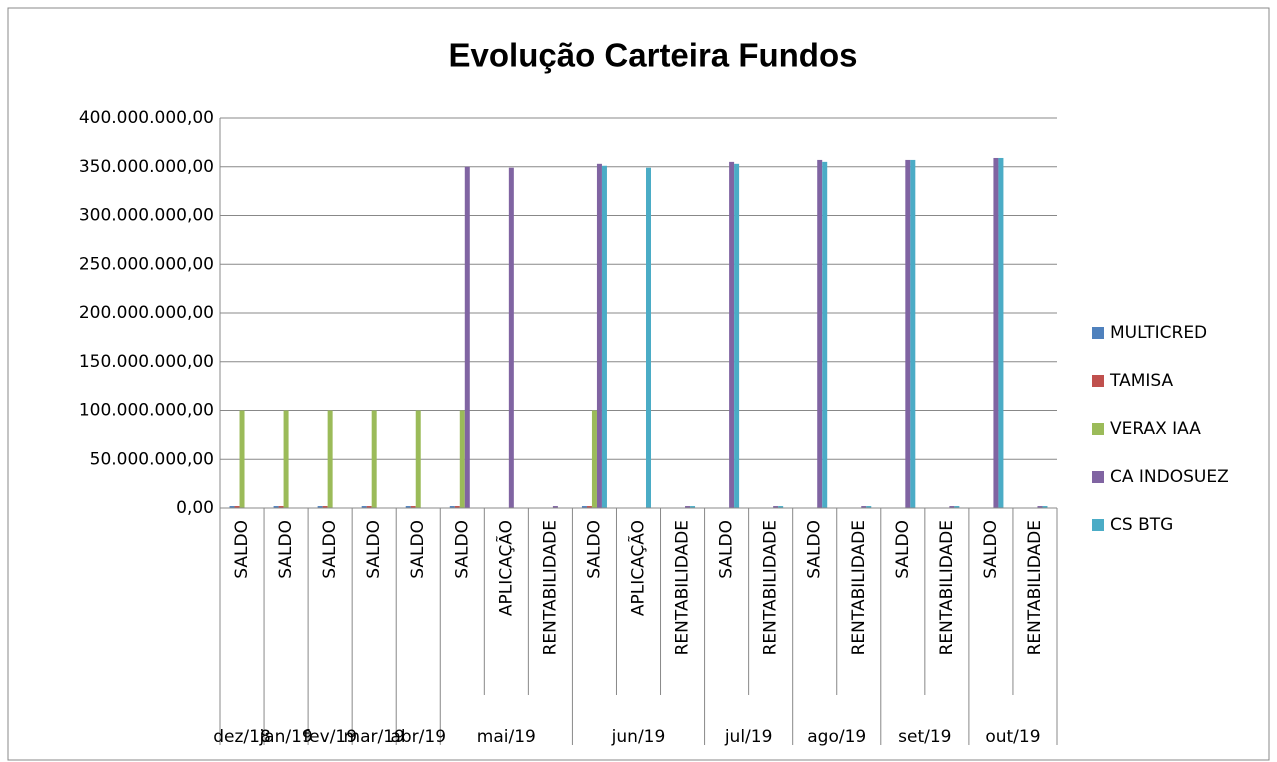 The height and width of the screenshot is (762, 1277). Describe the element at coordinates (1141, 525) in the screenshot. I see `legend-label: CS BTG` at that location.